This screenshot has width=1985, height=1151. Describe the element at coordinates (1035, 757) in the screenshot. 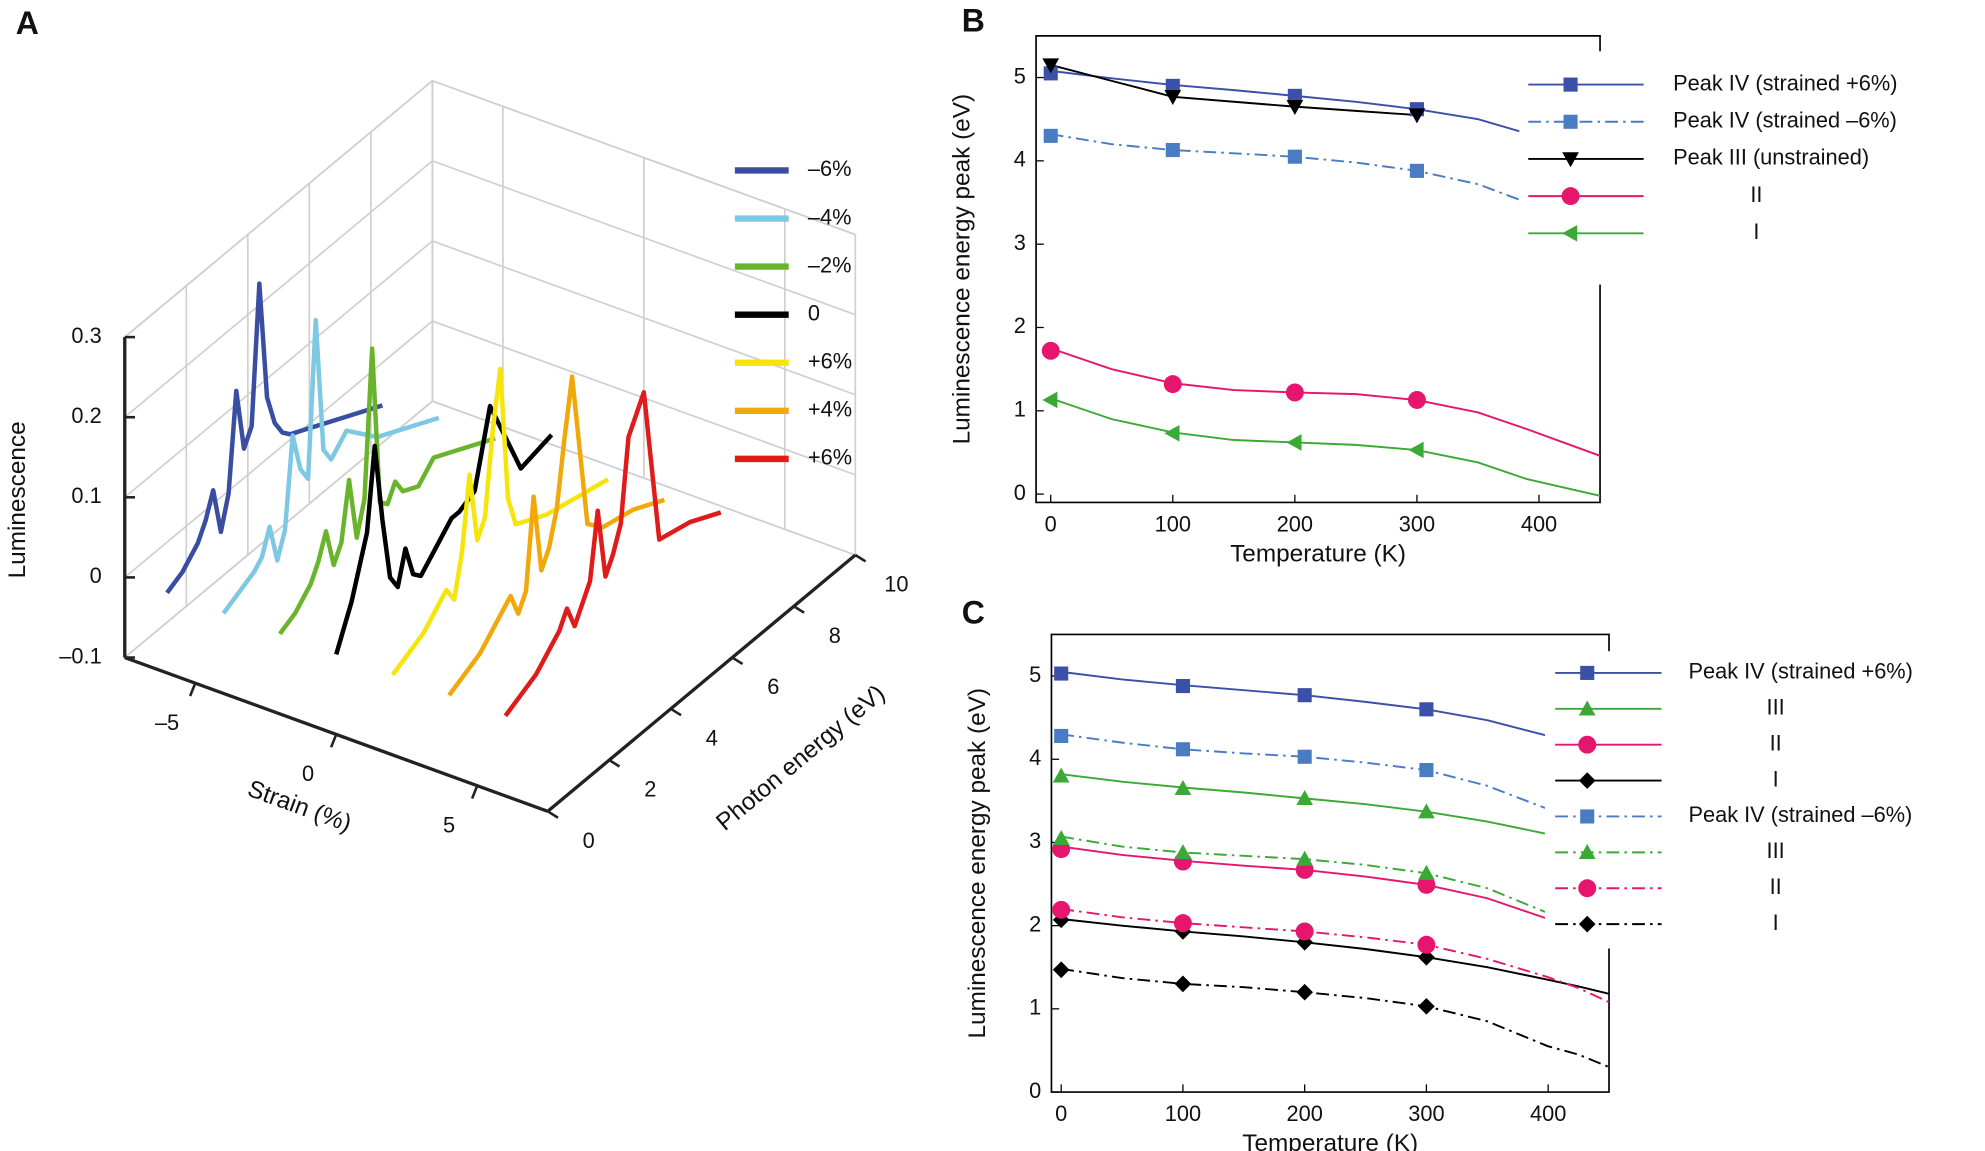

I see `y-tick-label: 4` at that location.